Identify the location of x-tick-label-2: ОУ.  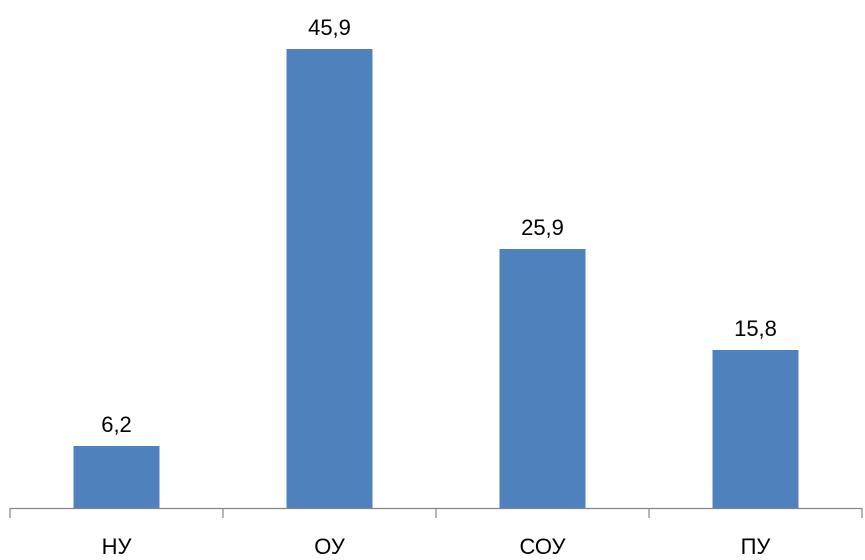
(330, 546).